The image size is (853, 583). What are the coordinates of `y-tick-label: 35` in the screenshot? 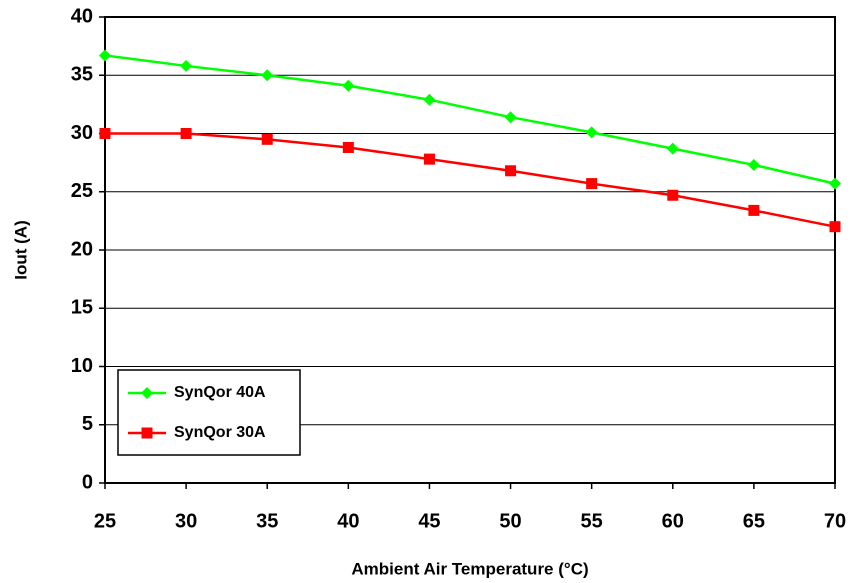 It's located at (82, 75).